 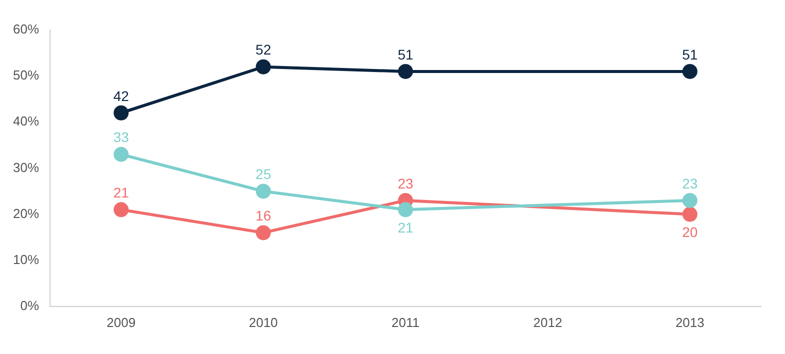 I want to click on y-tick-label: 20%, so click(x=26, y=213).